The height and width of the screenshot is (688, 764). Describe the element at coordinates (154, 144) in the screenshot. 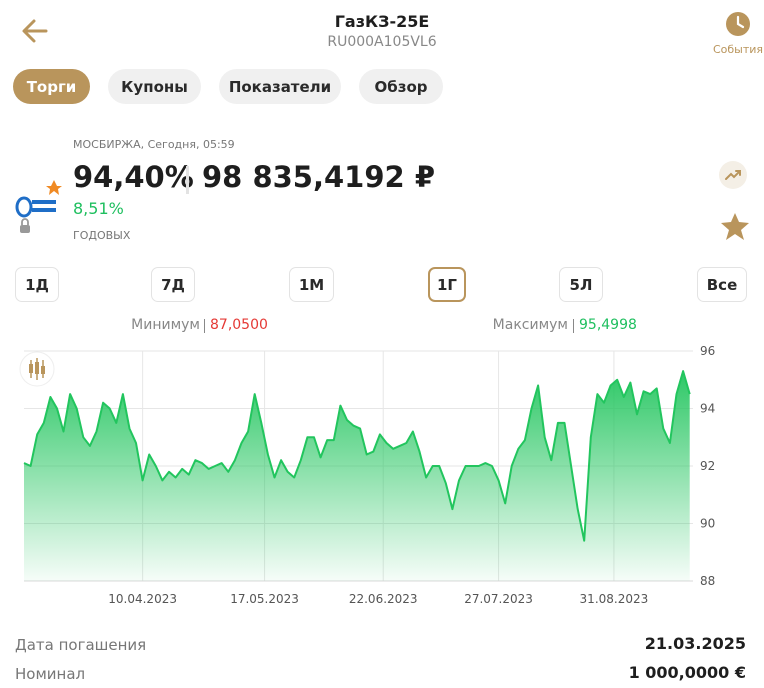

I see `quote-source: МОСБИРЖА, Сегодня, 05:59` at that location.